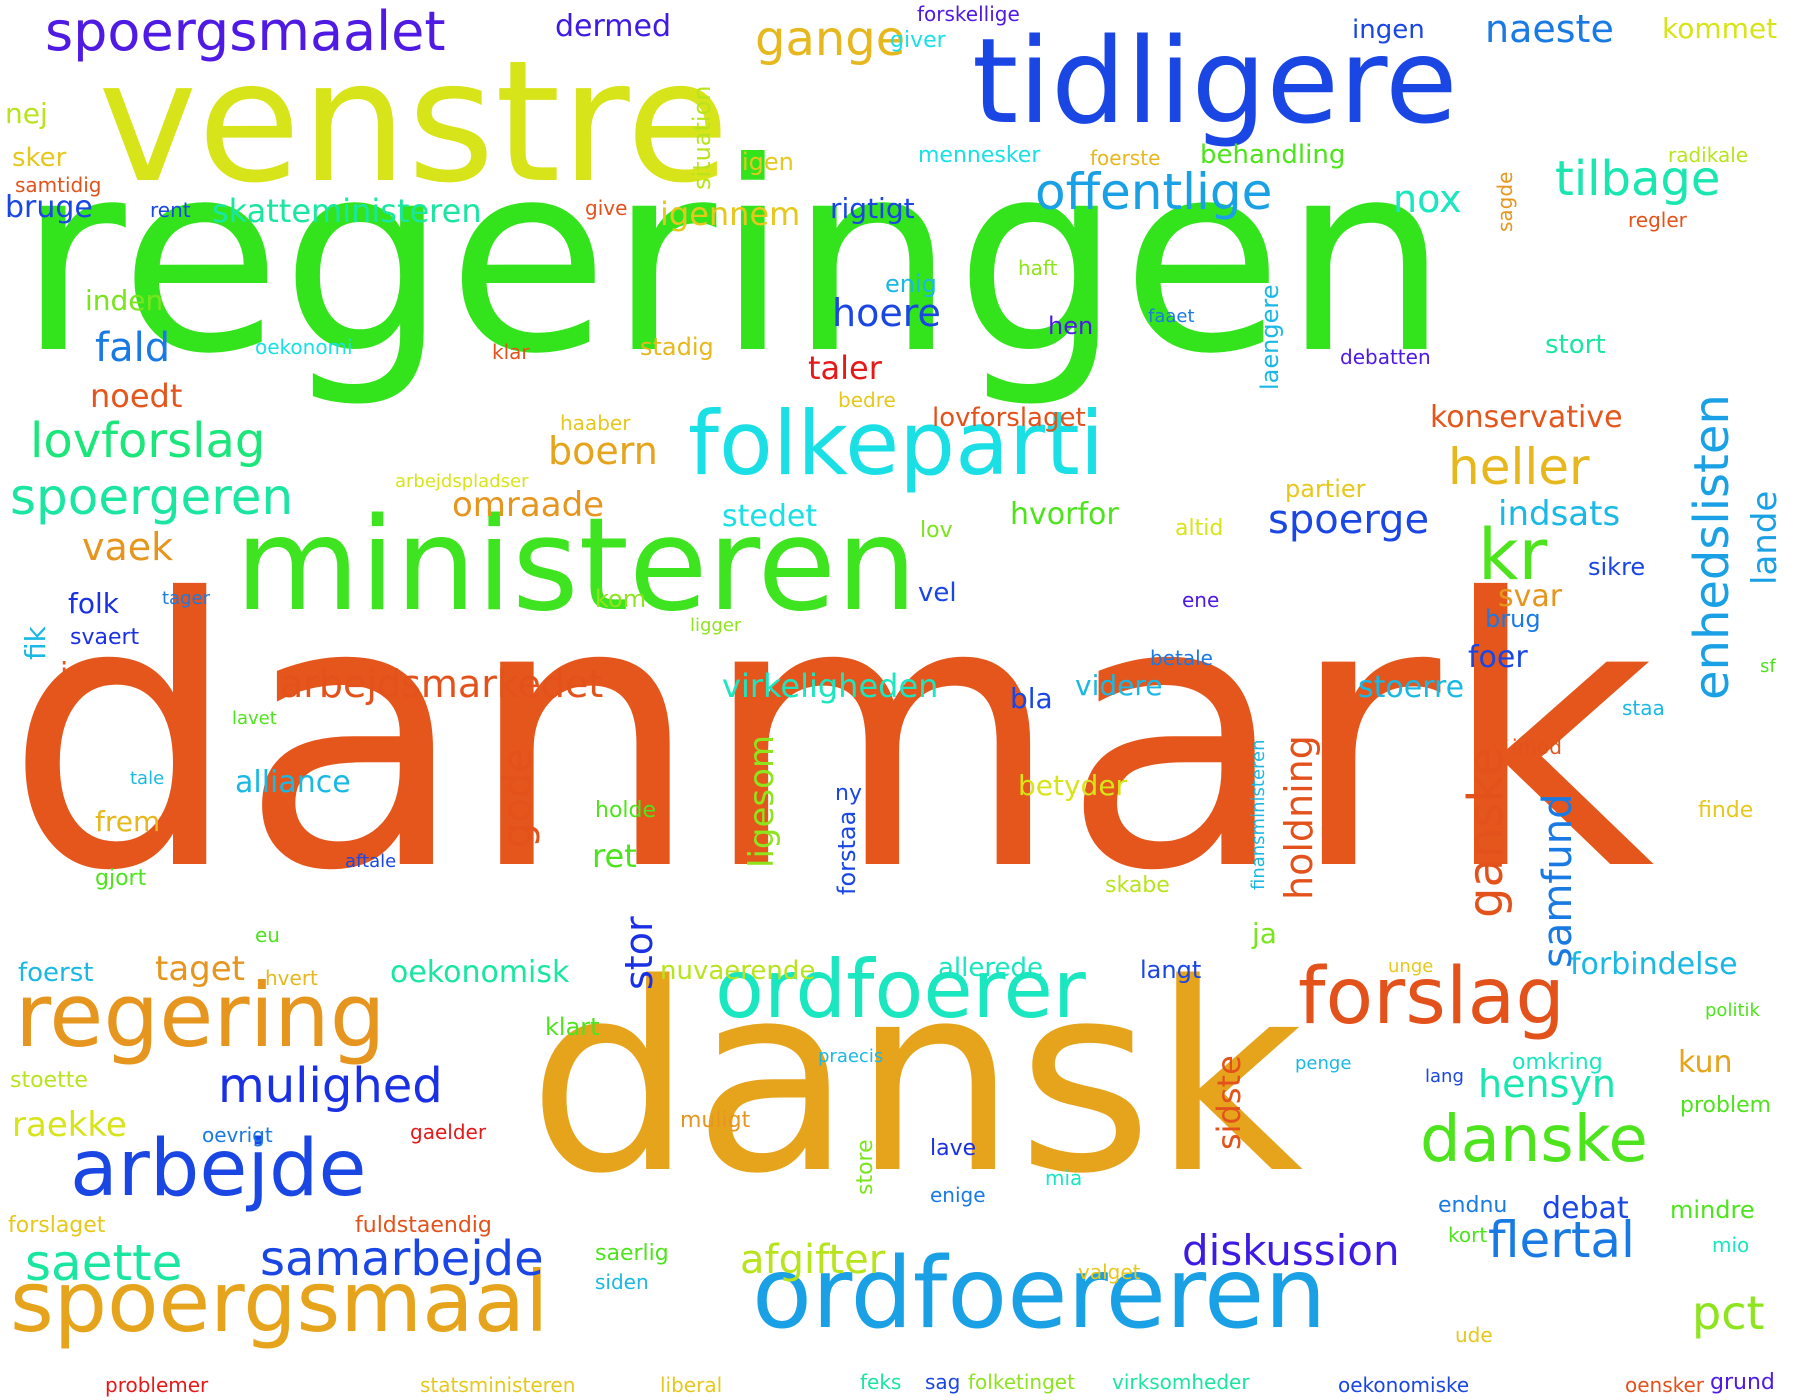 This screenshot has width=1800, height=1400. Describe the element at coordinates (1444, 1076) in the screenshot. I see `cloud-word: lang` at that location.